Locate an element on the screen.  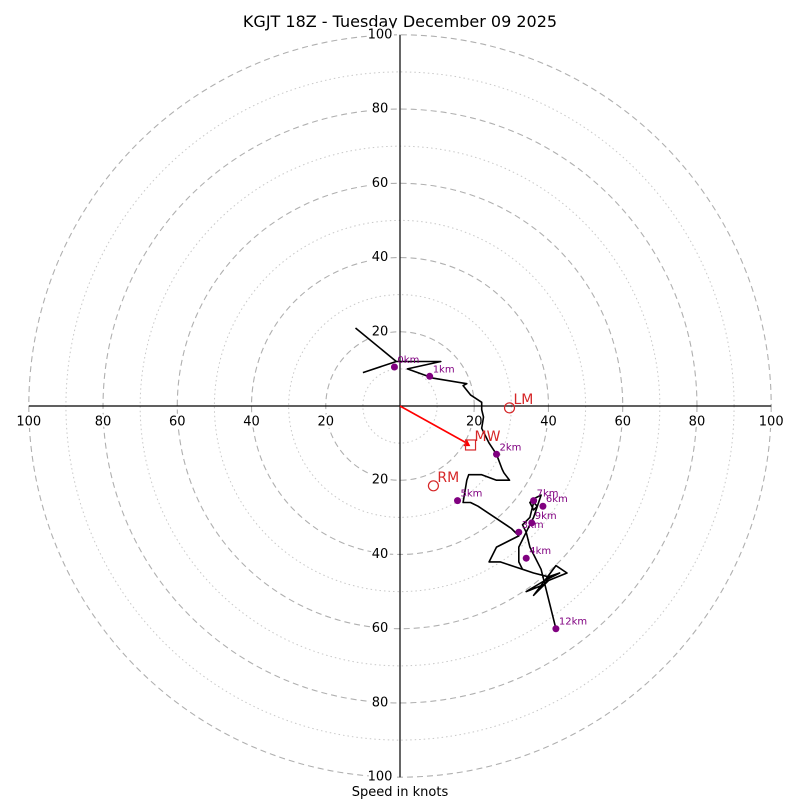
height-label: 1km is located at coordinates (444, 369).